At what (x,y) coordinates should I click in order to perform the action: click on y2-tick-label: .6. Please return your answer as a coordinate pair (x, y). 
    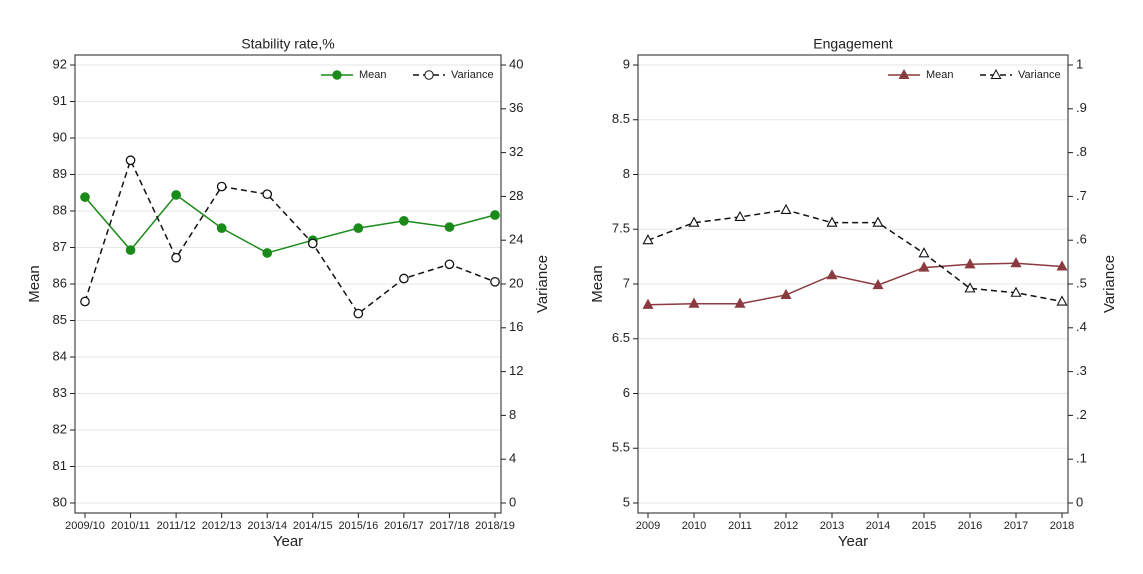
    Looking at the image, I should click on (1081, 239).